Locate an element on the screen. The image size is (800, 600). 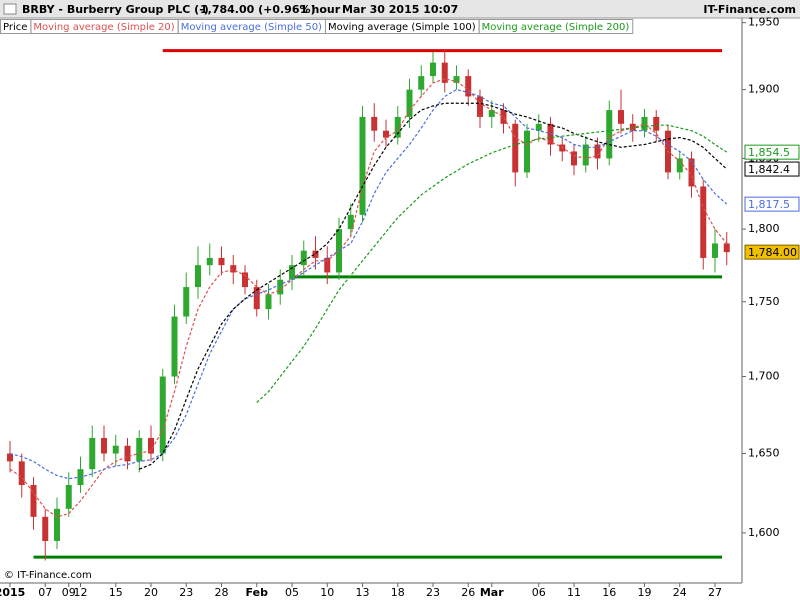
chart-title: BRBY - Burberry Group PLC (-) is located at coordinates (115, 9).